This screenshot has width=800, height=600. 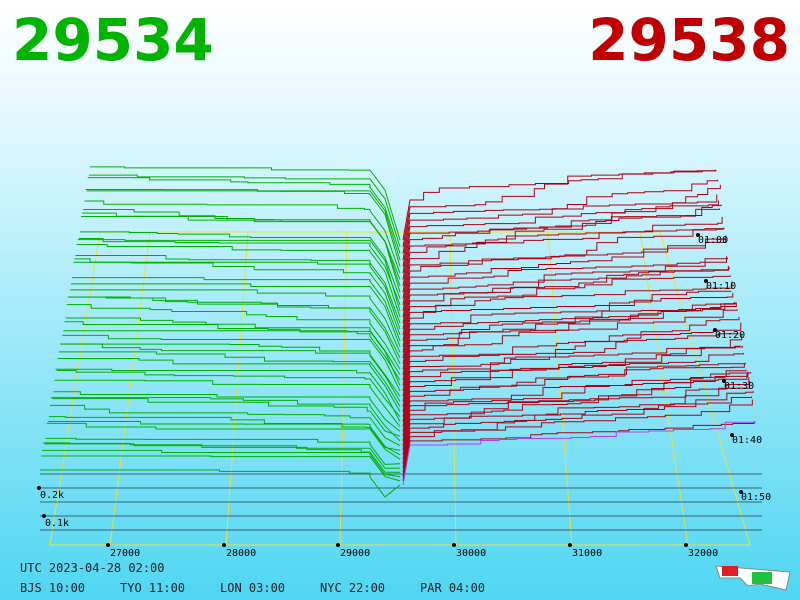 What do you see at coordinates (352, 588) in the screenshot?
I see `zone-time: NYC 22:00` at bounding box center [352, 588].